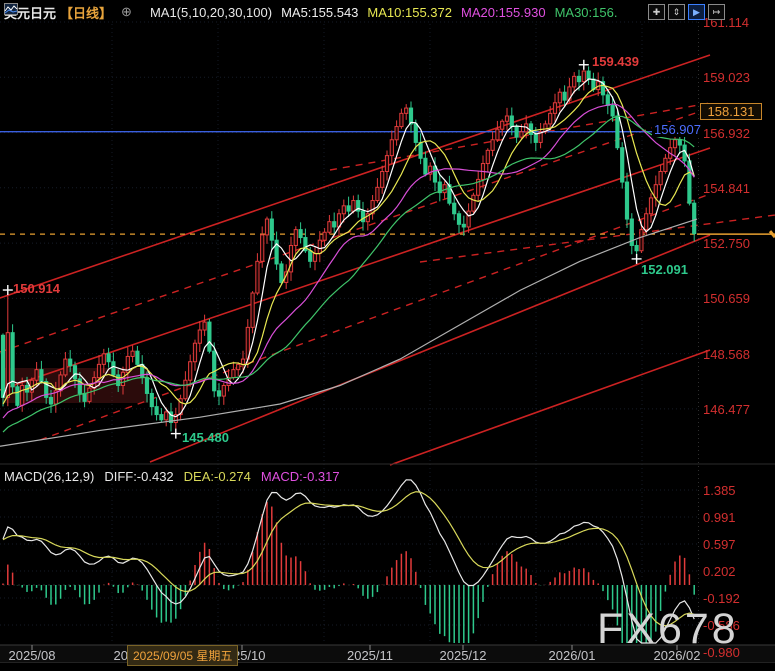  Describe the element at coordinates (676, 12) in the screenshot. I see `axis-scale-icon: ⇕` at that location.